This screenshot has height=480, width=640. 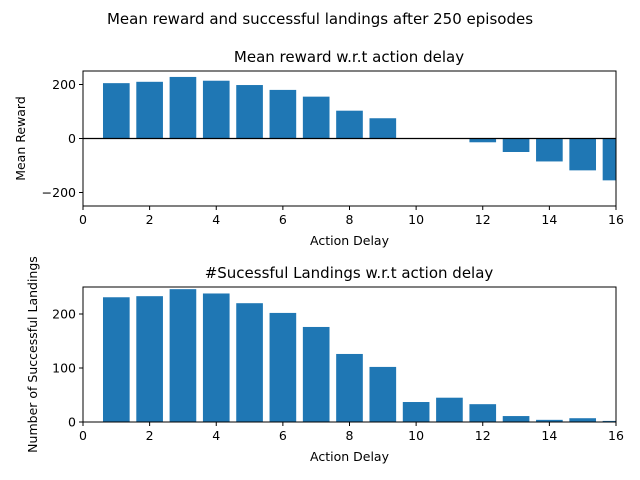 I want to click on landings-chart-x-label: Action Delay, so click(x=350, y=456).